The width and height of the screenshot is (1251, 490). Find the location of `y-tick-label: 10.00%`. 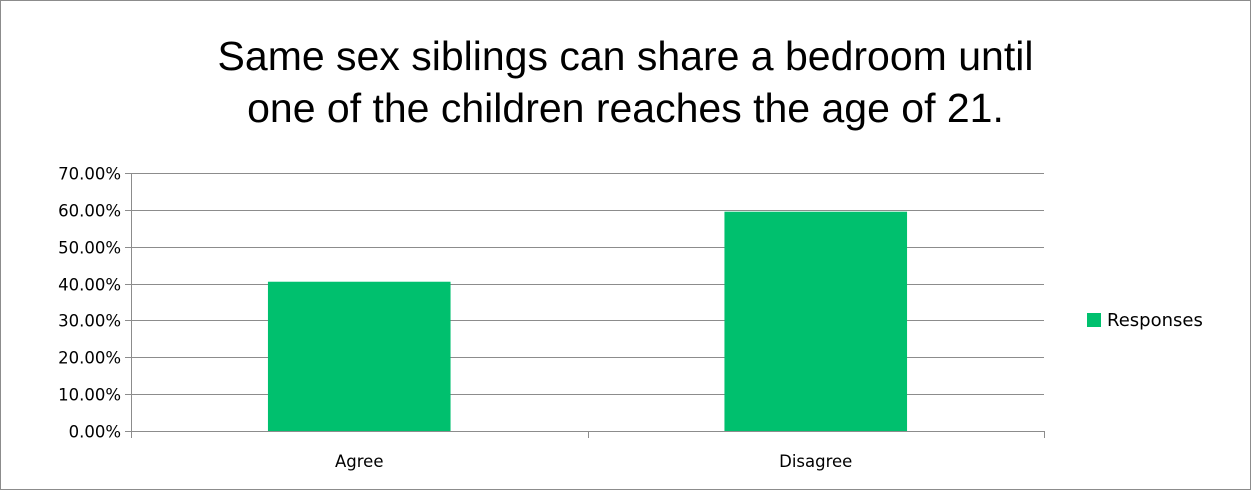

y-tick-label: 10.00% is located at coordinates (89, 395).